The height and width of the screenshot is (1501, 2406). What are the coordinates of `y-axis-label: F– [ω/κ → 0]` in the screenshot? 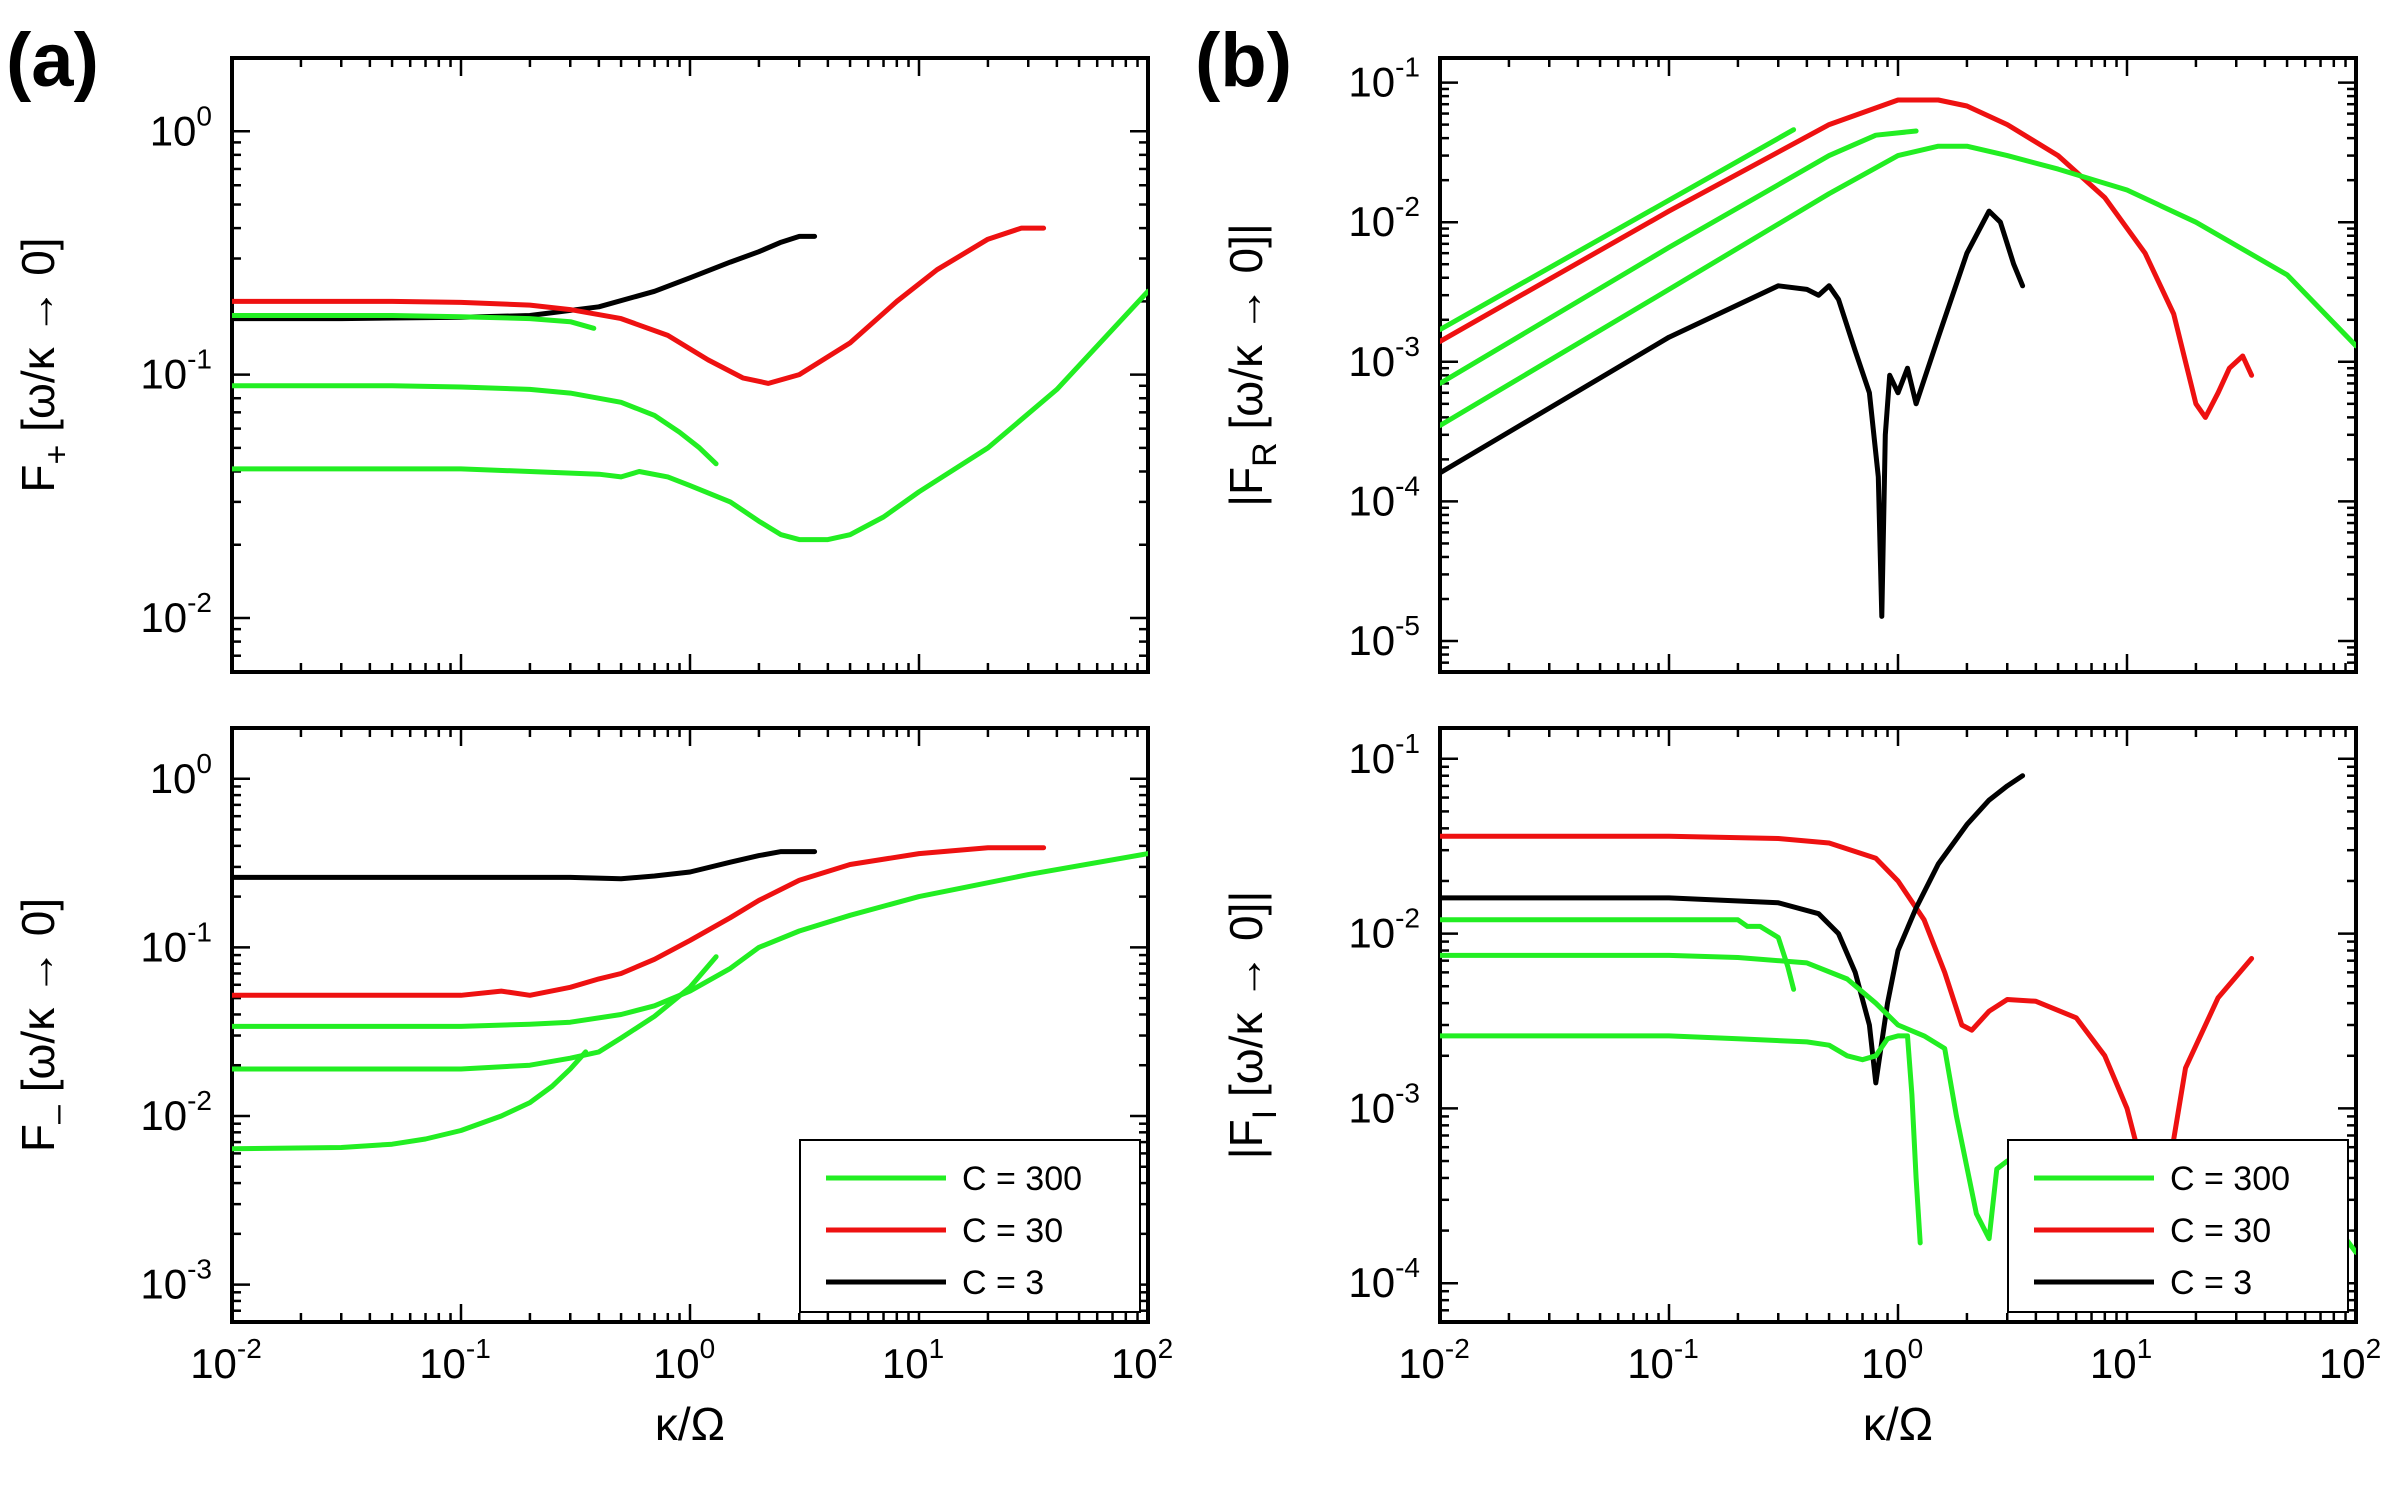 It's located at (44, 1025).